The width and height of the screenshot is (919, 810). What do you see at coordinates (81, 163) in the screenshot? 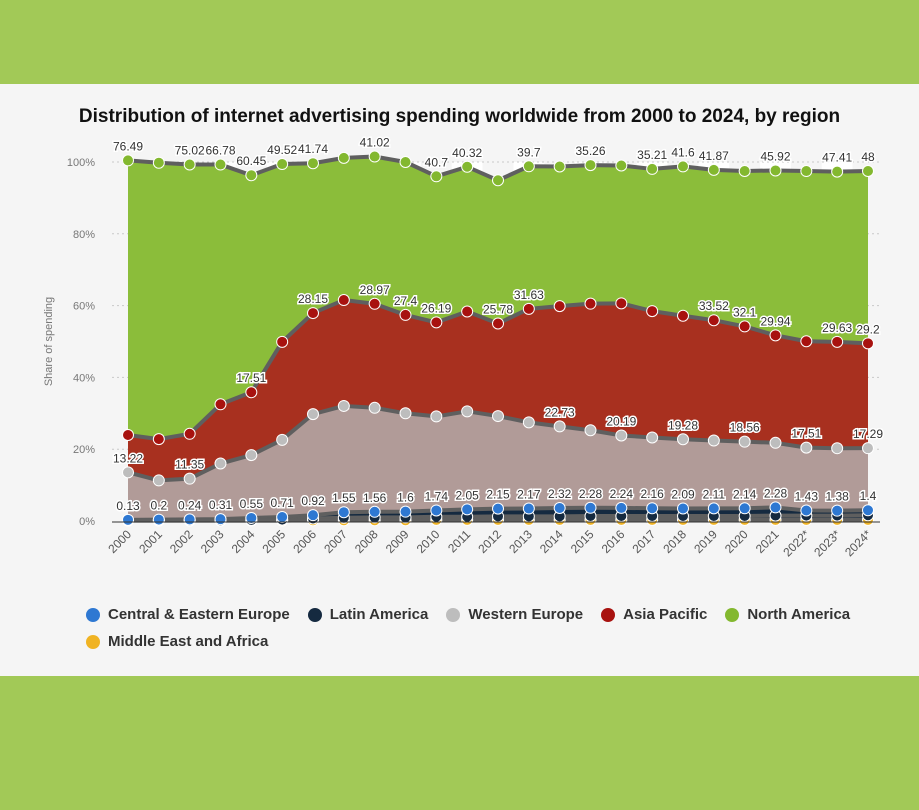
I see `y-tick-label: 100%` at bounding box center [81, 163].